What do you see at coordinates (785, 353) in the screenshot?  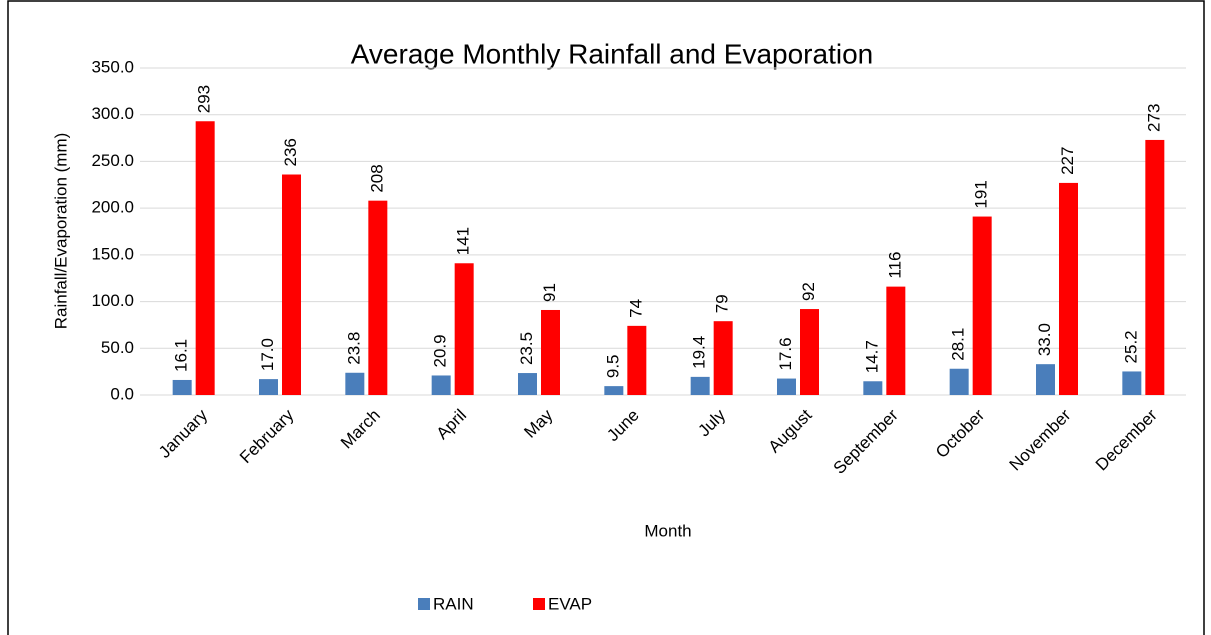 I see `data-label: 17.6` at bounding box center [785, 353].